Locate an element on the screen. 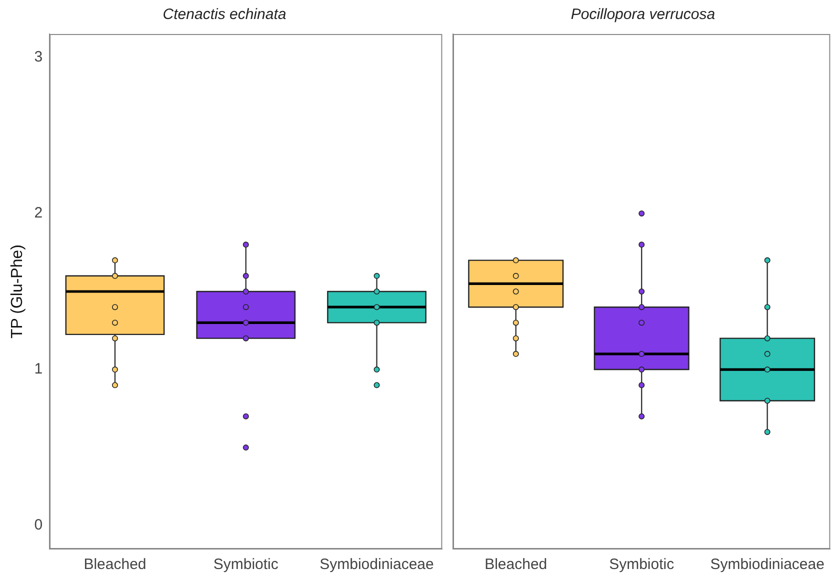 This screenshot has height=581, width=835. chart-title: Pocillopora verrucosa is located at coordinates (643, 15).